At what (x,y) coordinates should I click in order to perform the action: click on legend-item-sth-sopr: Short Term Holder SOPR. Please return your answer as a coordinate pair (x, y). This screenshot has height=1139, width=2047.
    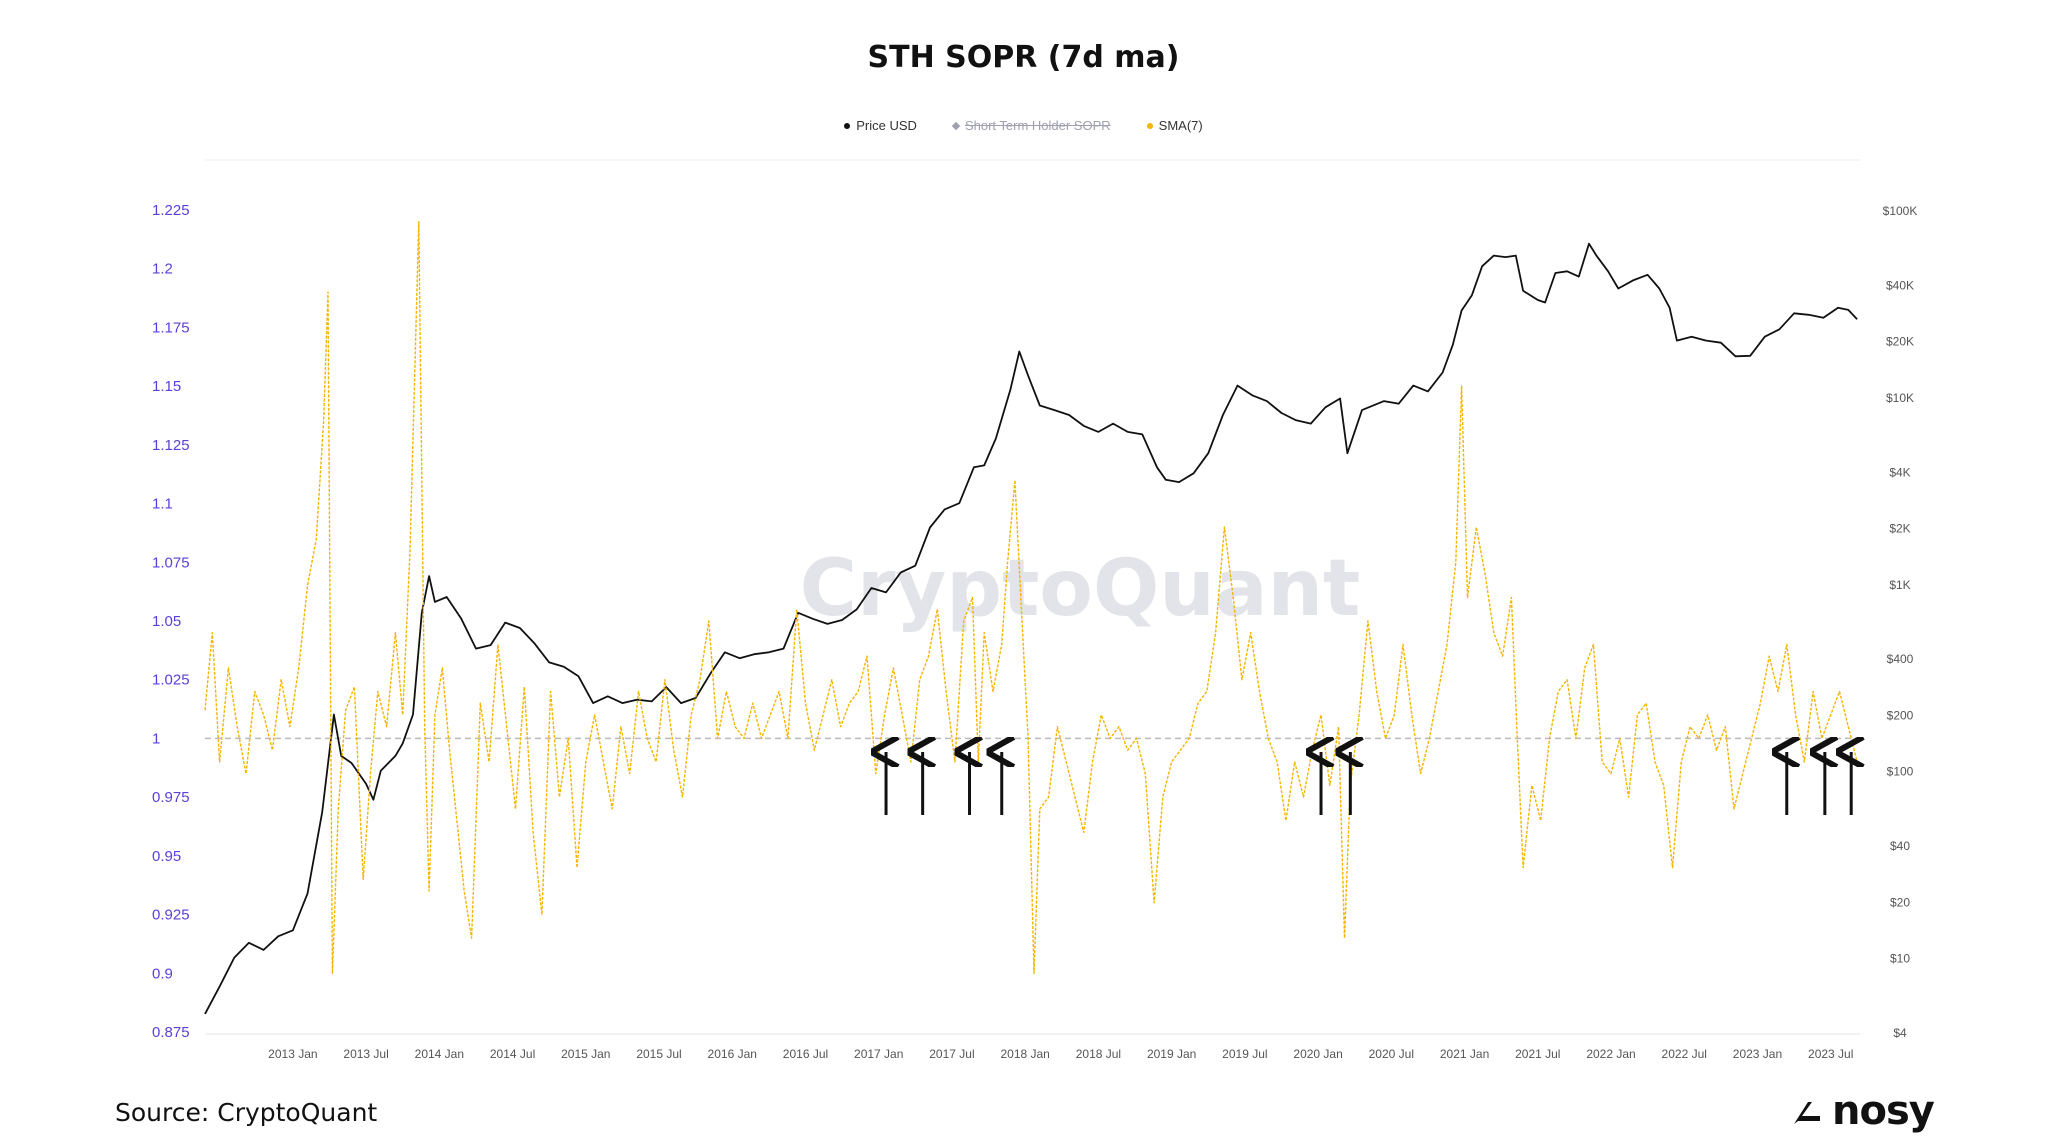
    Looking at the image, I should click on (1031, 125).